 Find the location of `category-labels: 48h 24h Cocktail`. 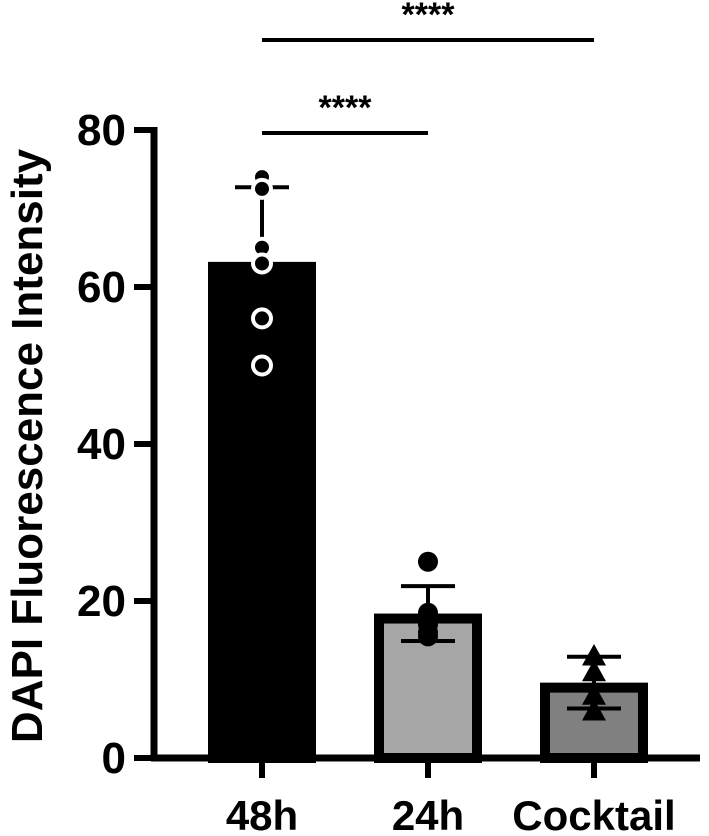

category-labels: 48h 24h Cocktail is located at coordinates (451, 814).